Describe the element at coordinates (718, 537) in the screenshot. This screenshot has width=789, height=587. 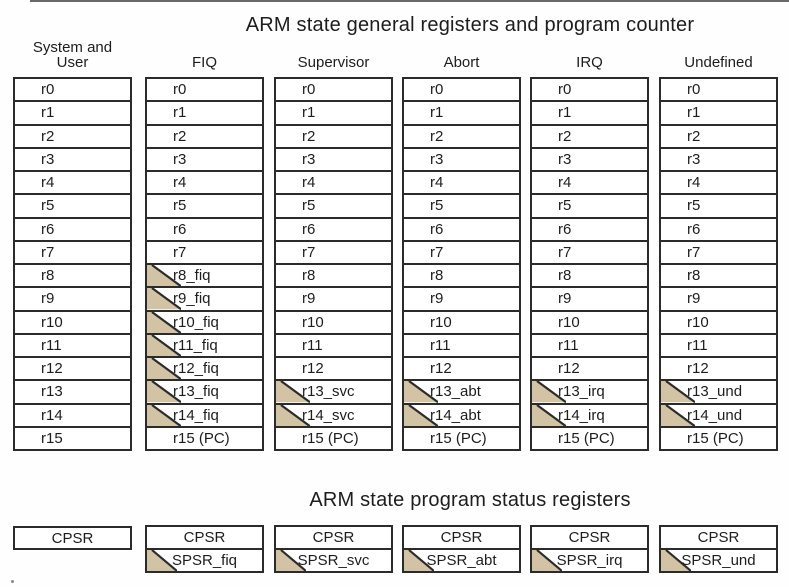
I see `status-cell-cpsr: CPSR` at that location.